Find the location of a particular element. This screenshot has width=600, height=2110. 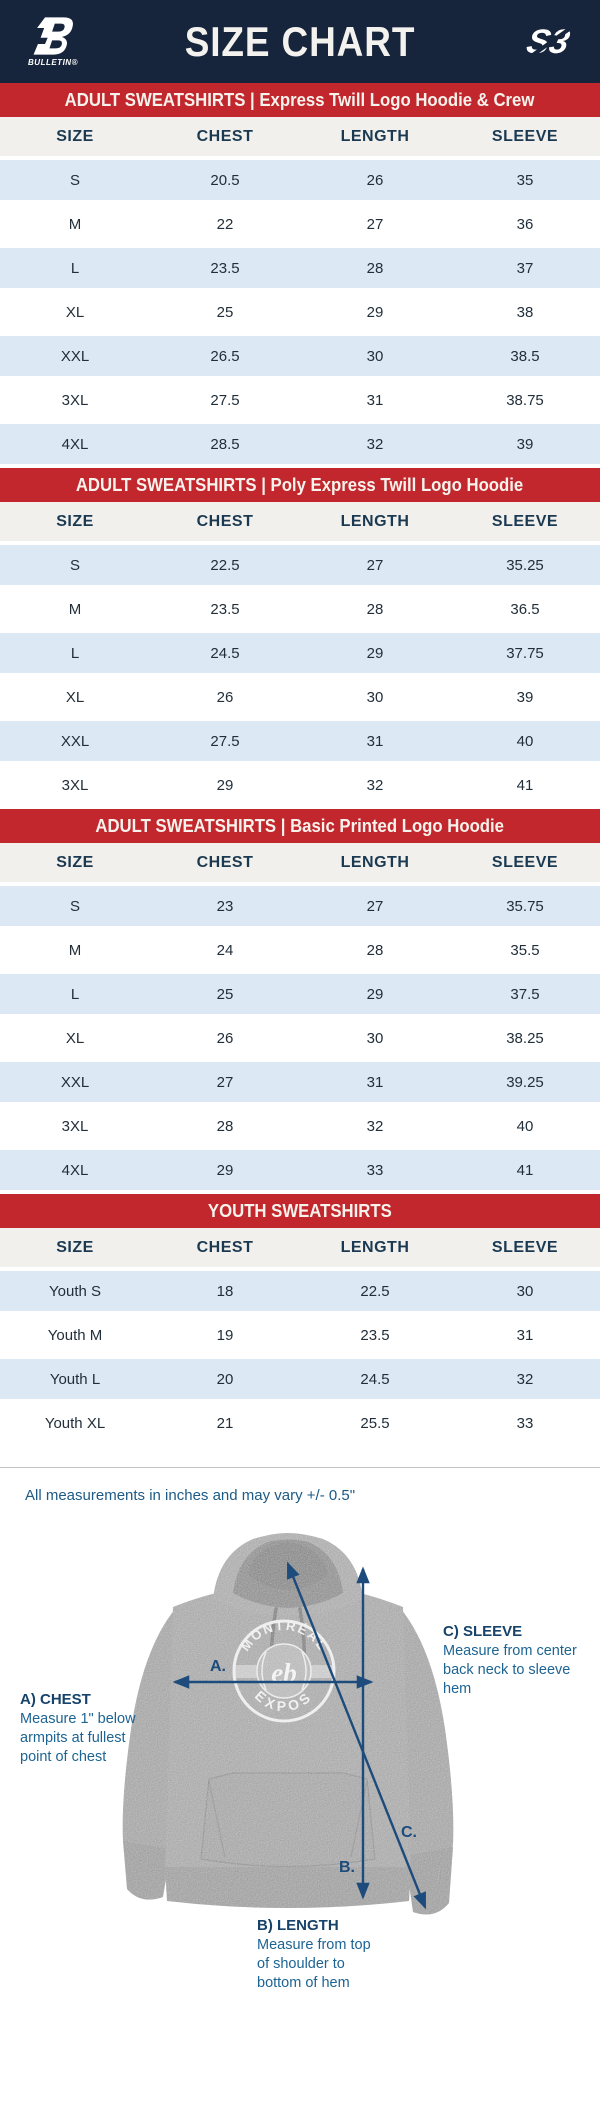

table-row: 4XL 29 33 41 is located at coordinates (300, 1171).